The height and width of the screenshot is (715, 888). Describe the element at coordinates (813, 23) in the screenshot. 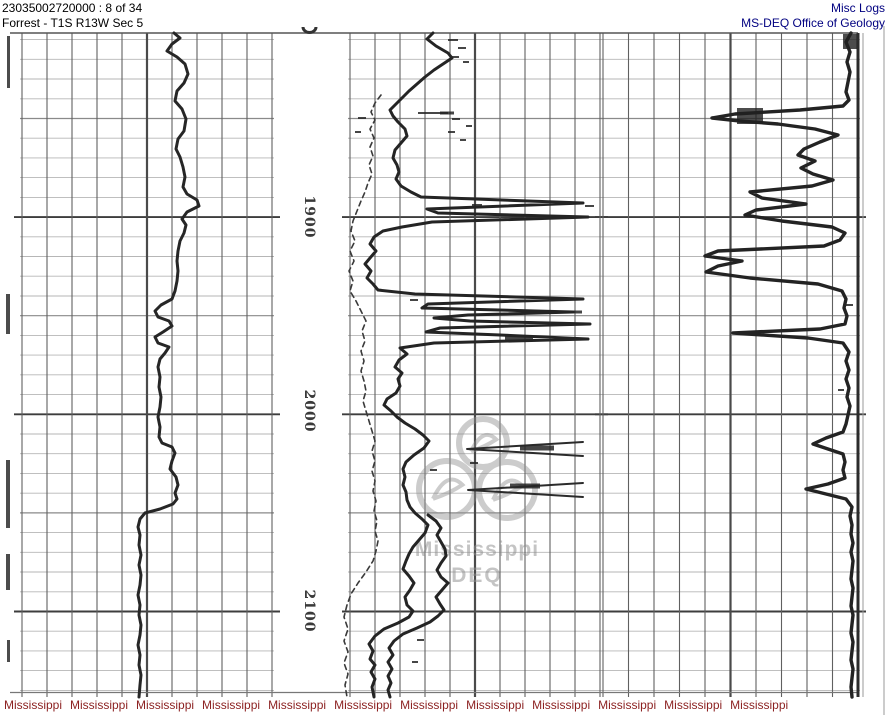

I see `agency-name: MS-DEQ Office of Geology` at that location.